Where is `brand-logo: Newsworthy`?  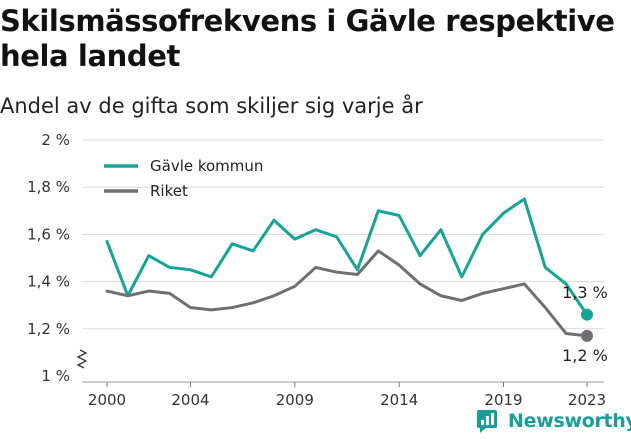 brand-logo: Newsworthy is located at coordinates (553, 421).